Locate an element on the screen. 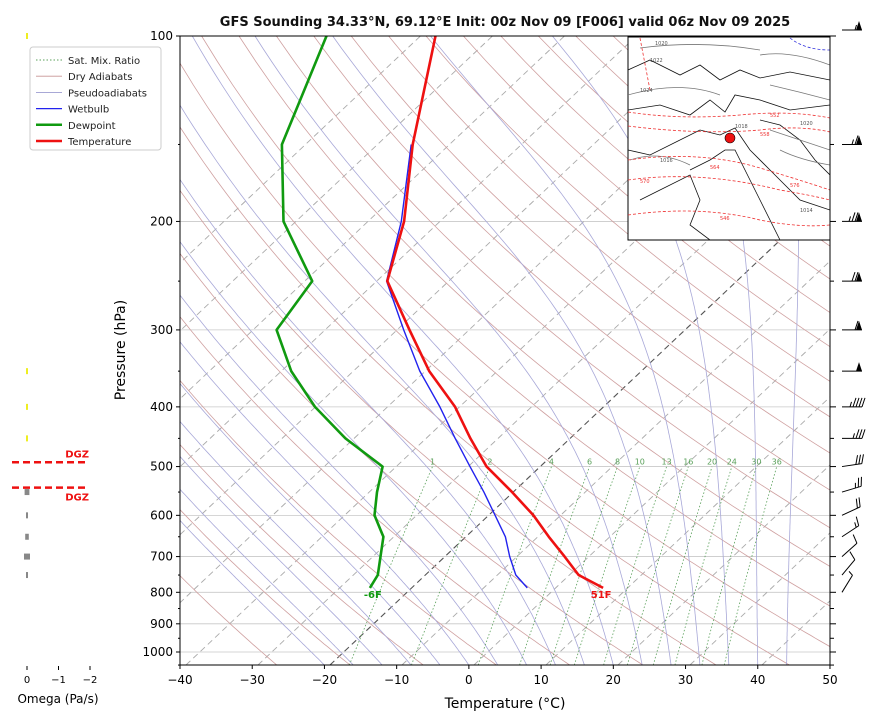  y-tick-label: 100 is located at coordinates (161, 36).